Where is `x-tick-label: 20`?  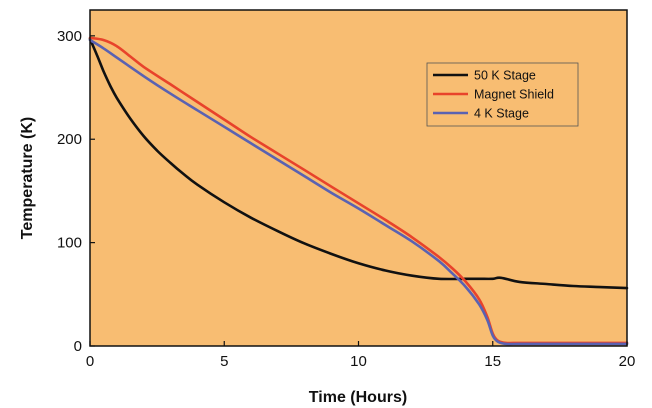 x-tick-label: 20 is located at coordinates (627, 361).